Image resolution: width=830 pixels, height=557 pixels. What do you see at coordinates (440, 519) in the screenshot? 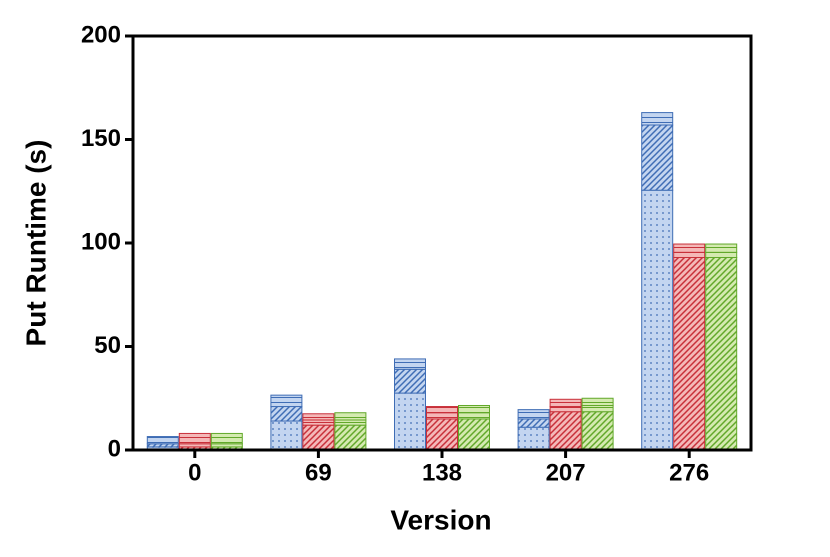
I see `x-axis-title: Version` at bounding box center [440, 519].